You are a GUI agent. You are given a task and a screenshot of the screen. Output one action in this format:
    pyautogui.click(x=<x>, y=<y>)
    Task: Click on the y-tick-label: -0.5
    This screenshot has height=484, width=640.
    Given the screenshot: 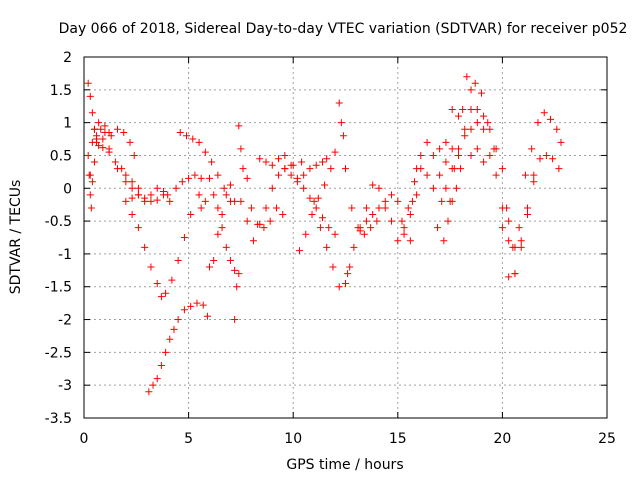 What is the action you would take?
    pyautogui.click(x=58, y=222)
    